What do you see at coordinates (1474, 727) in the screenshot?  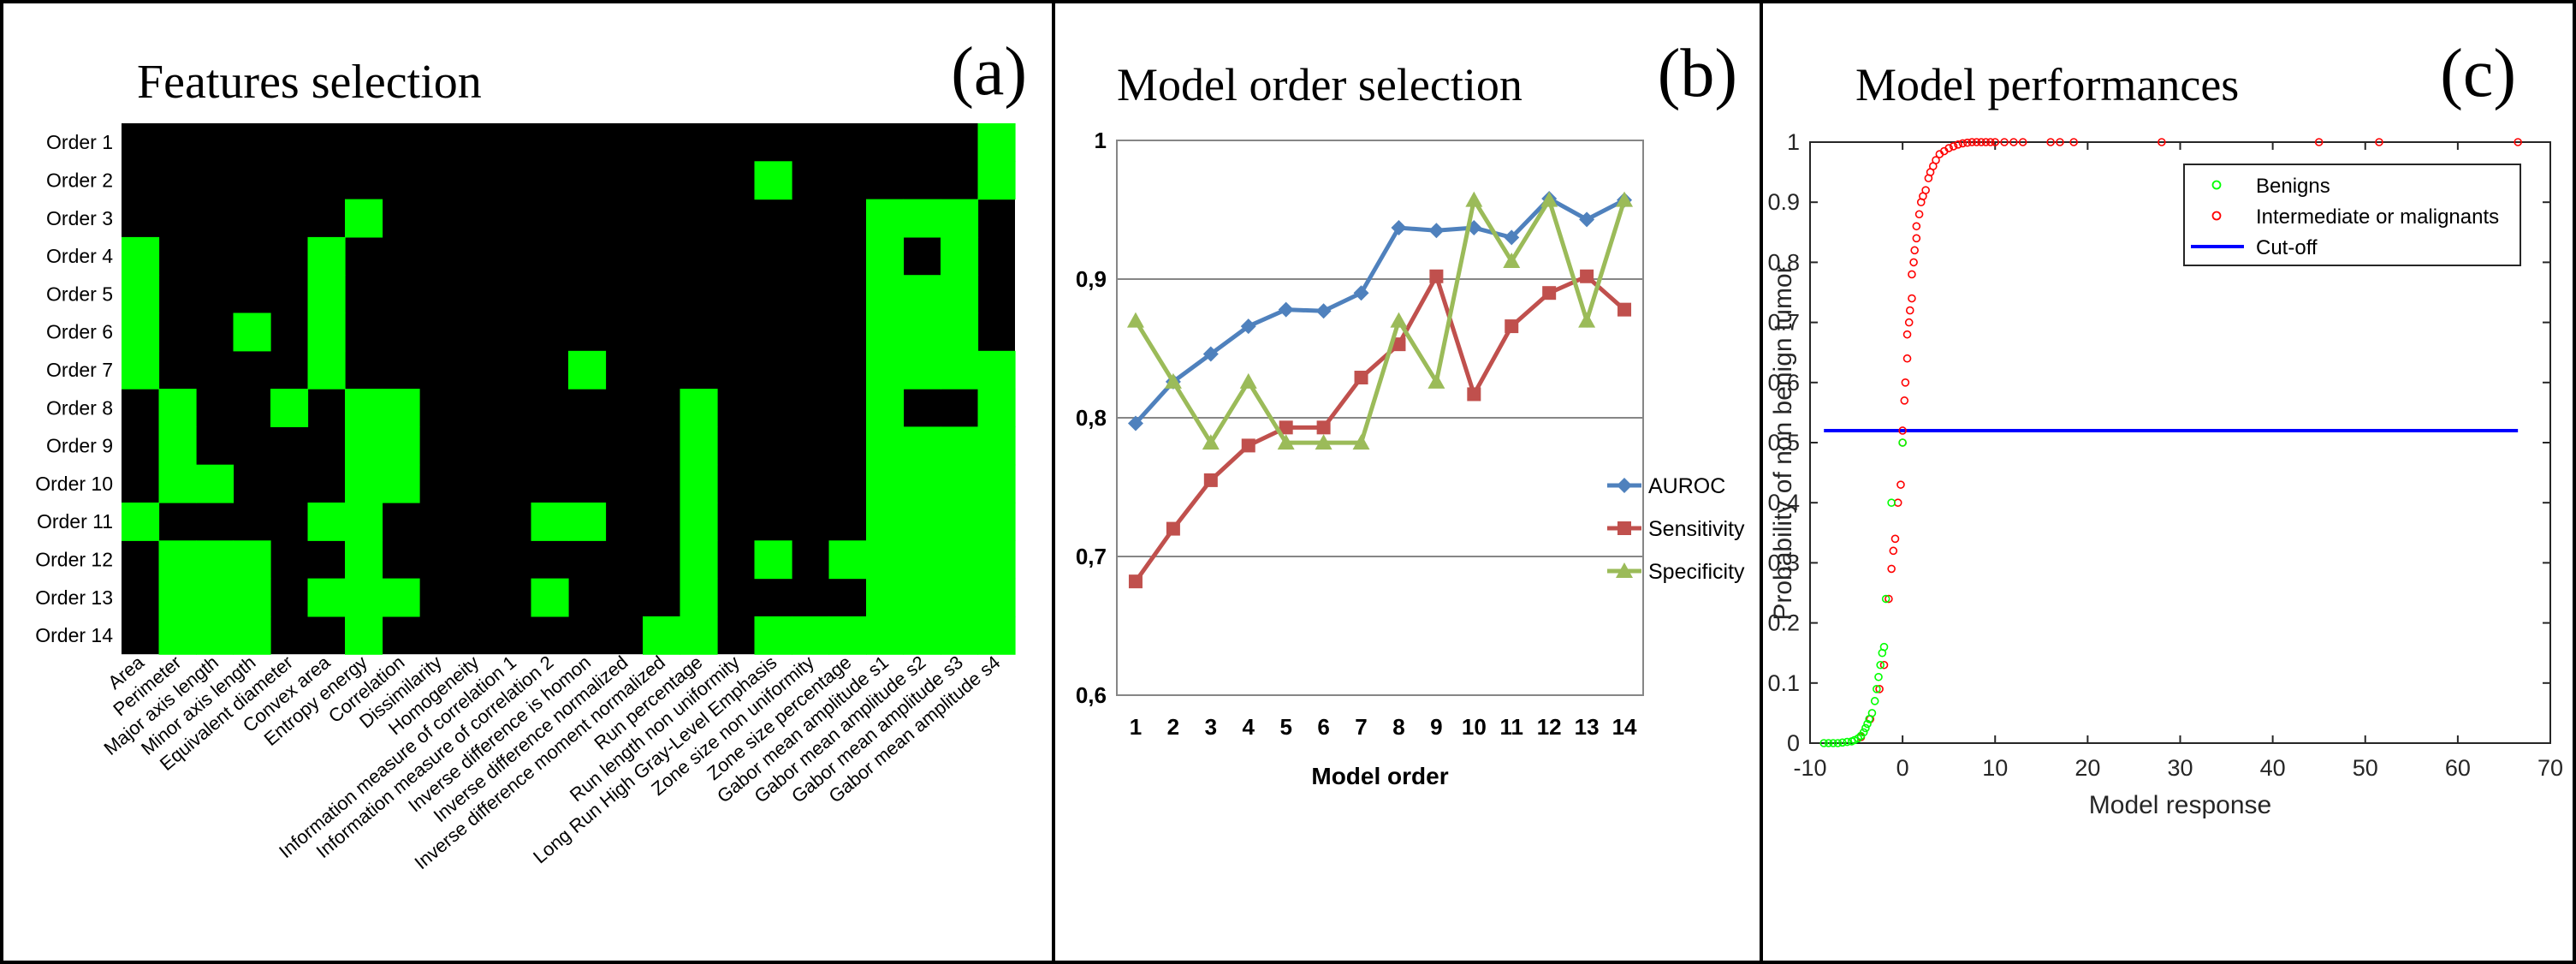 I see `x-tick-label: 10` at bounding box center [1474, 727].